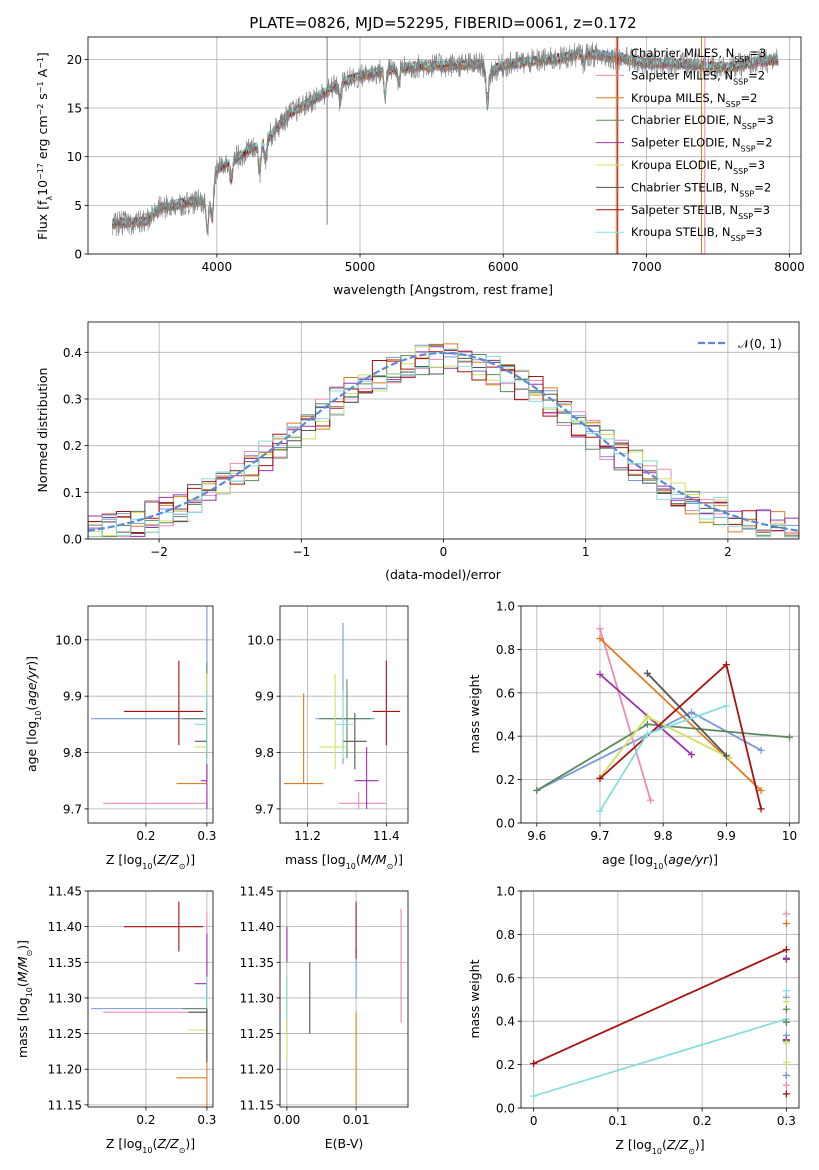 The width and height of the screenshot is (819, 1170). I want to click on x-tick-label: 0, so click(444, 552).